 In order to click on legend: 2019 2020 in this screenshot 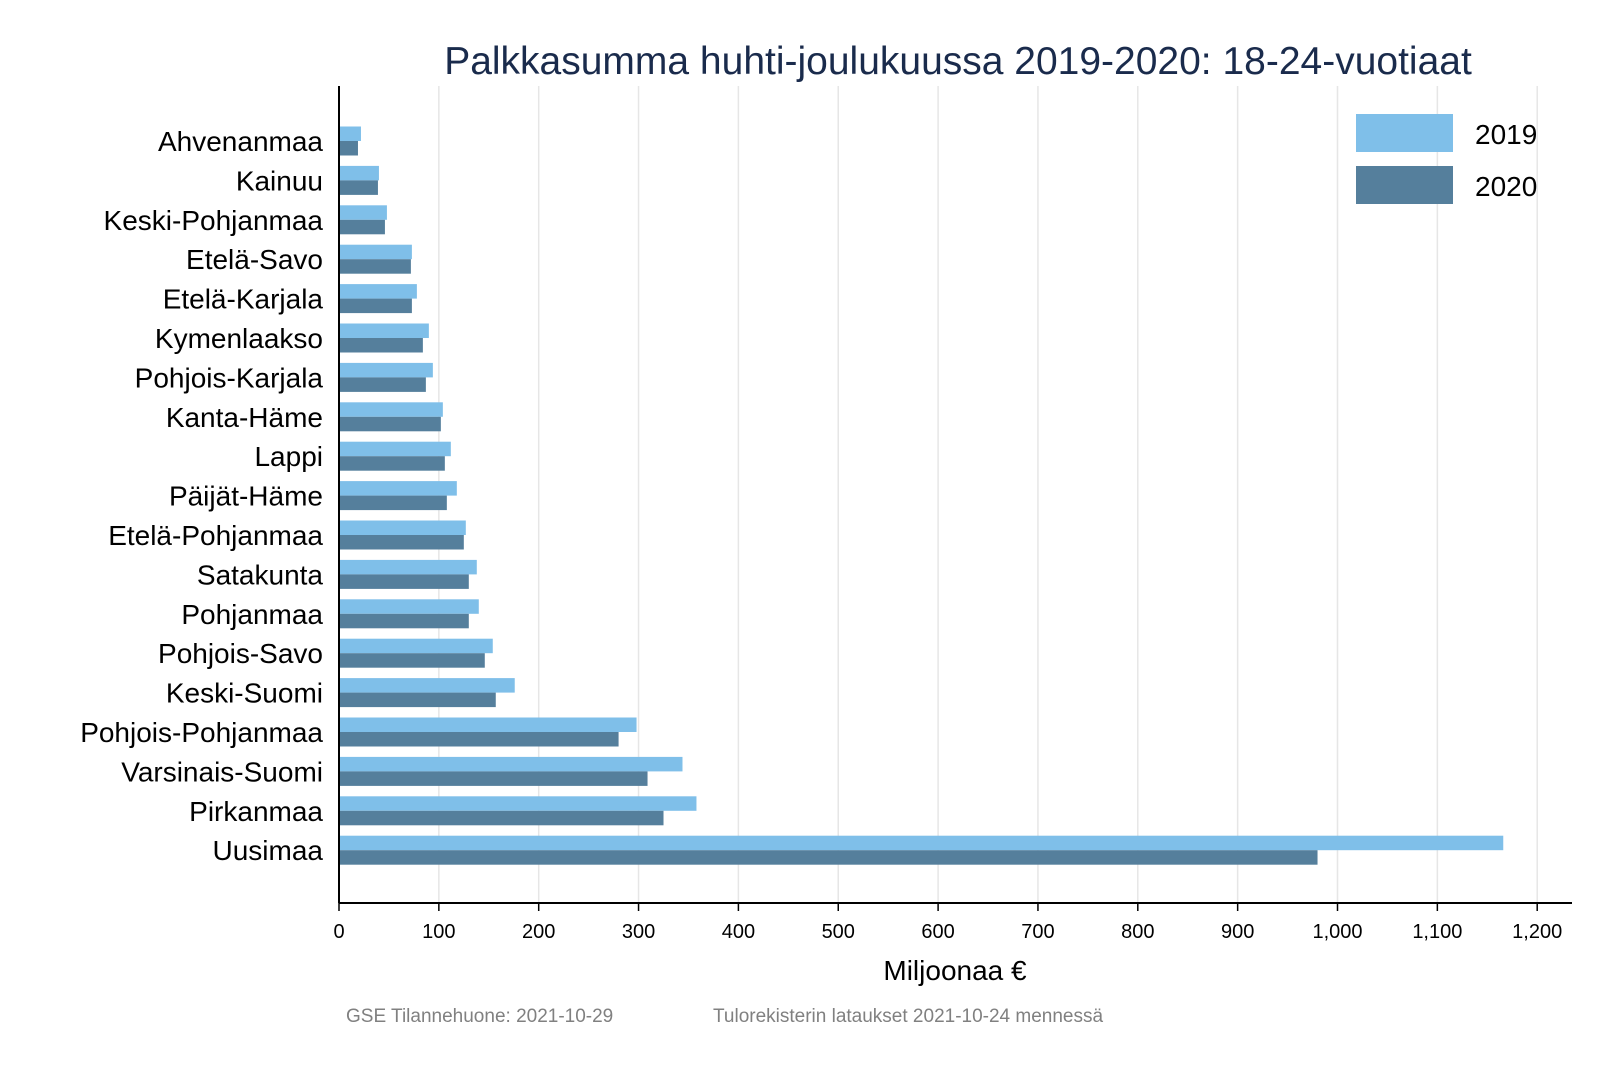, I will do `click(1446, 159)`.